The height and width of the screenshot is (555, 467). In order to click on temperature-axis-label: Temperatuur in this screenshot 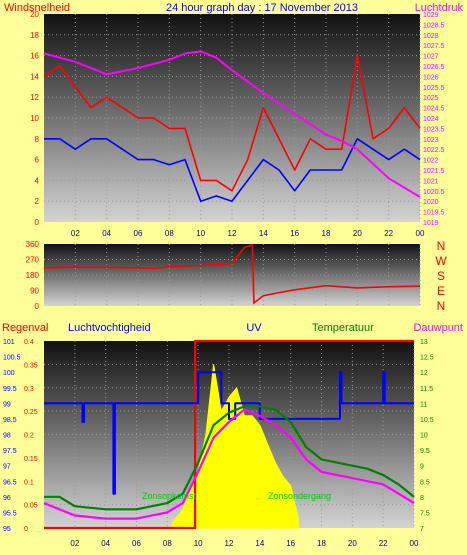, I will do `click(343, 328)`.